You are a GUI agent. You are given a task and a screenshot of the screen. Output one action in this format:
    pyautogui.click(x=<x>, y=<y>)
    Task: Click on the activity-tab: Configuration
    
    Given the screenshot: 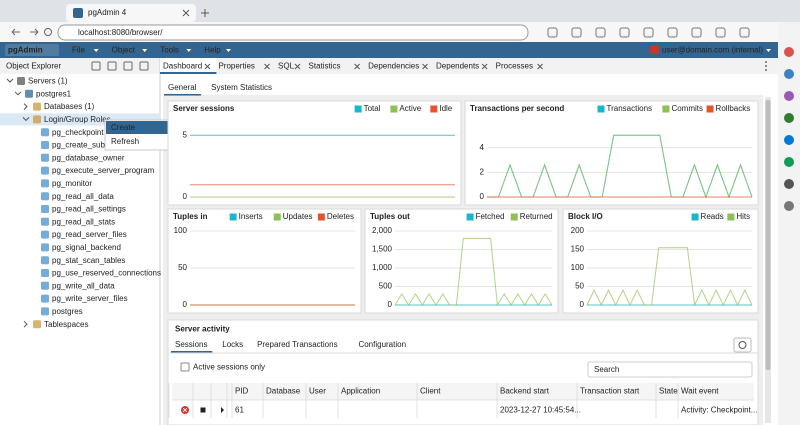 What is the action you would take?
    pyautogui.click(x=382, y=344)
    